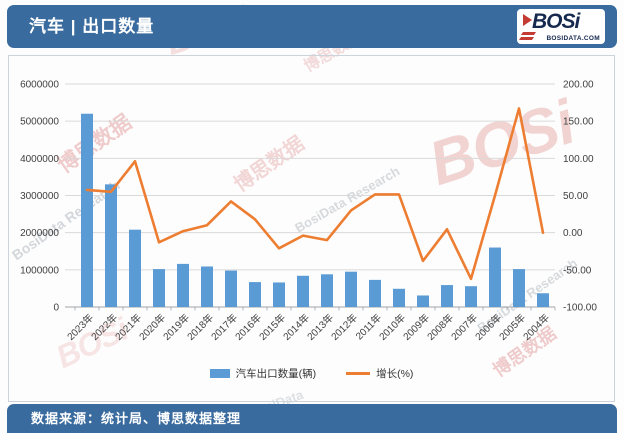  Describe the element at coordinates (395, 374) in the screenshot. I see `legend-label: 增长(%)` at that location.